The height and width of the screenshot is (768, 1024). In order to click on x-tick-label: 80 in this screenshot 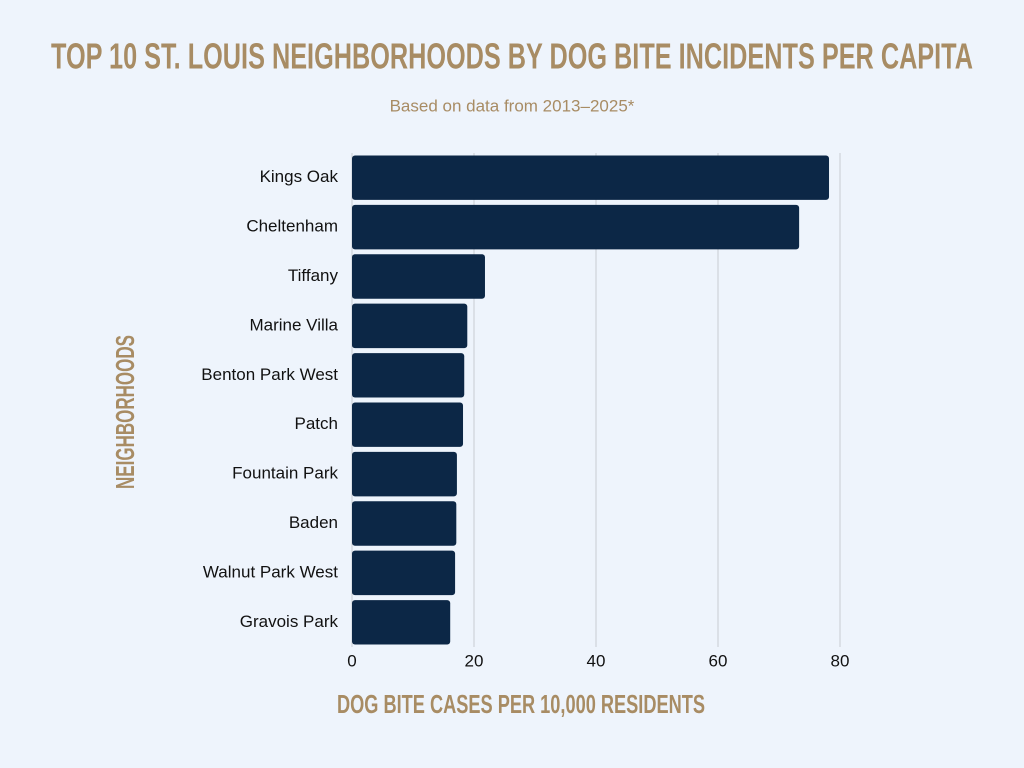, I will do `click(840, 660)`.